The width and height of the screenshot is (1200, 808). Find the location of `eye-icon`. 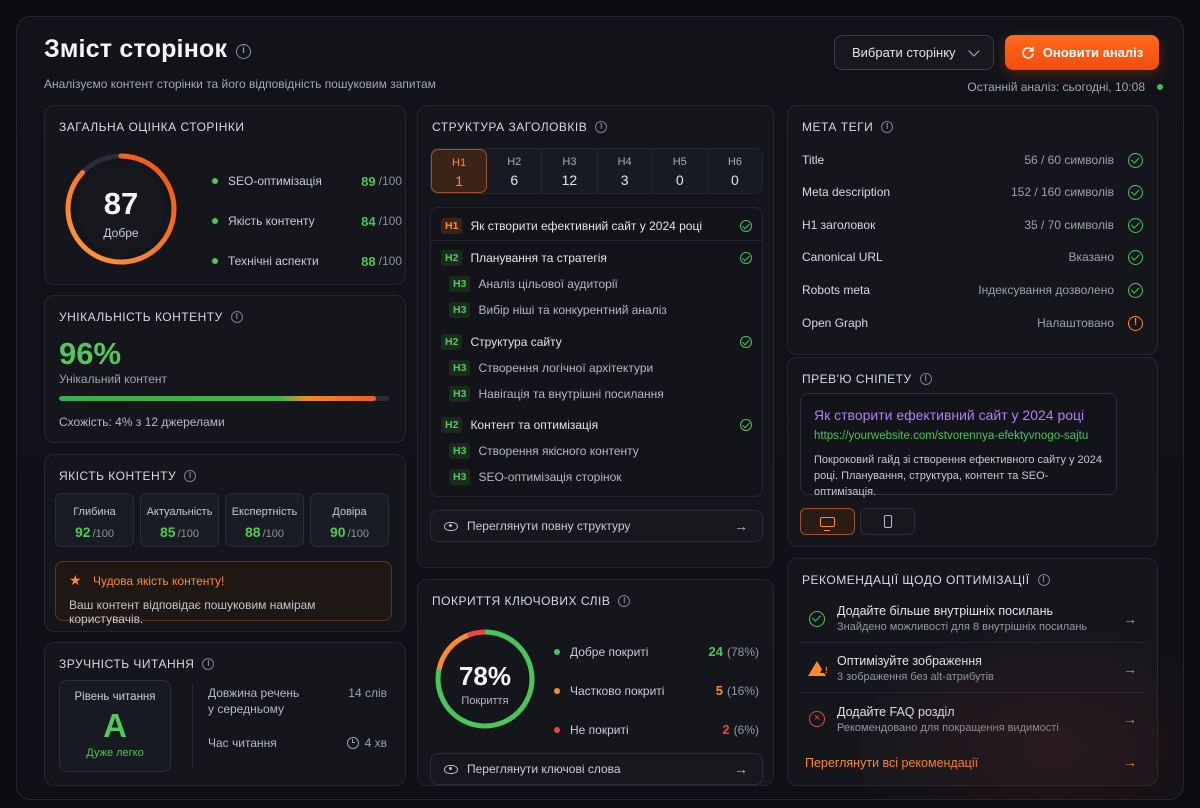

eye-icon is located at coordinates (451, 769).